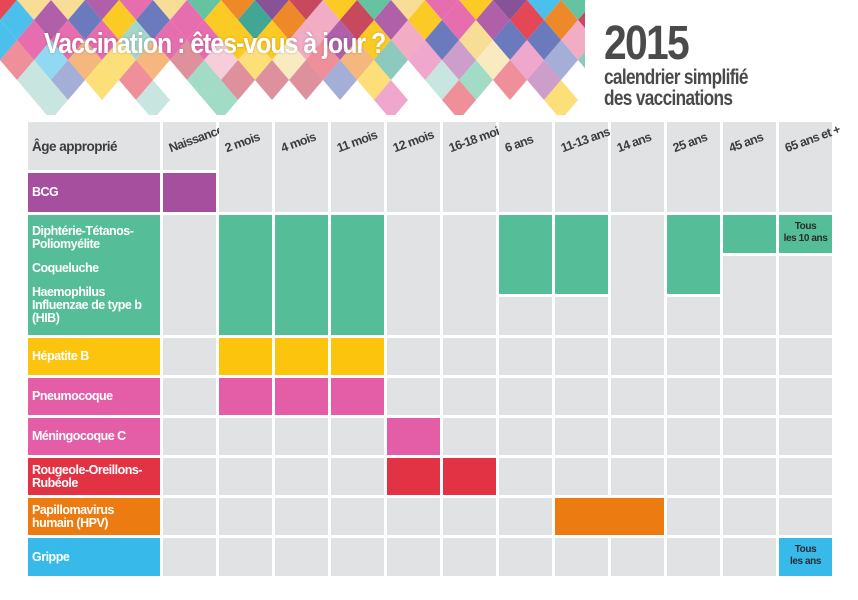 The width and height of the screenshot is (858, 600). Describe the element at coordinates (245, 167) in the screenshot. I see `column-header-2mois: 2 mois` at that location.